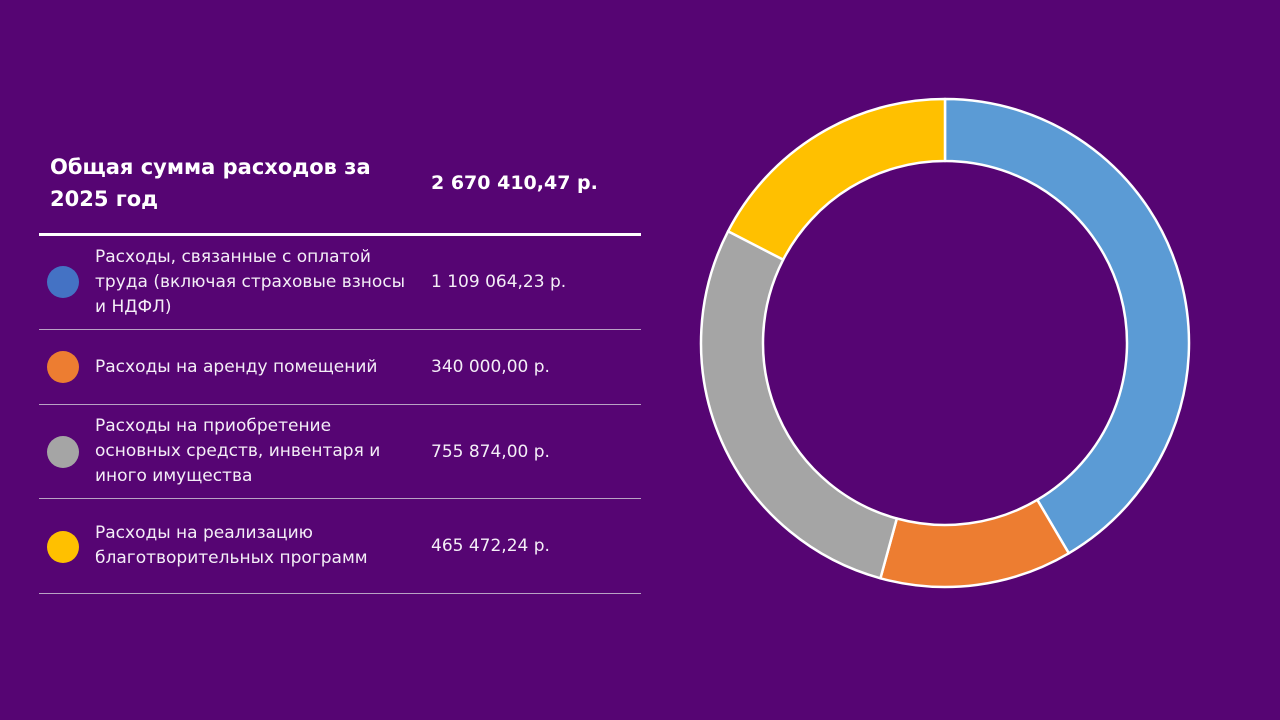  I want to click on legend-dot-charity, so click(63, 547).